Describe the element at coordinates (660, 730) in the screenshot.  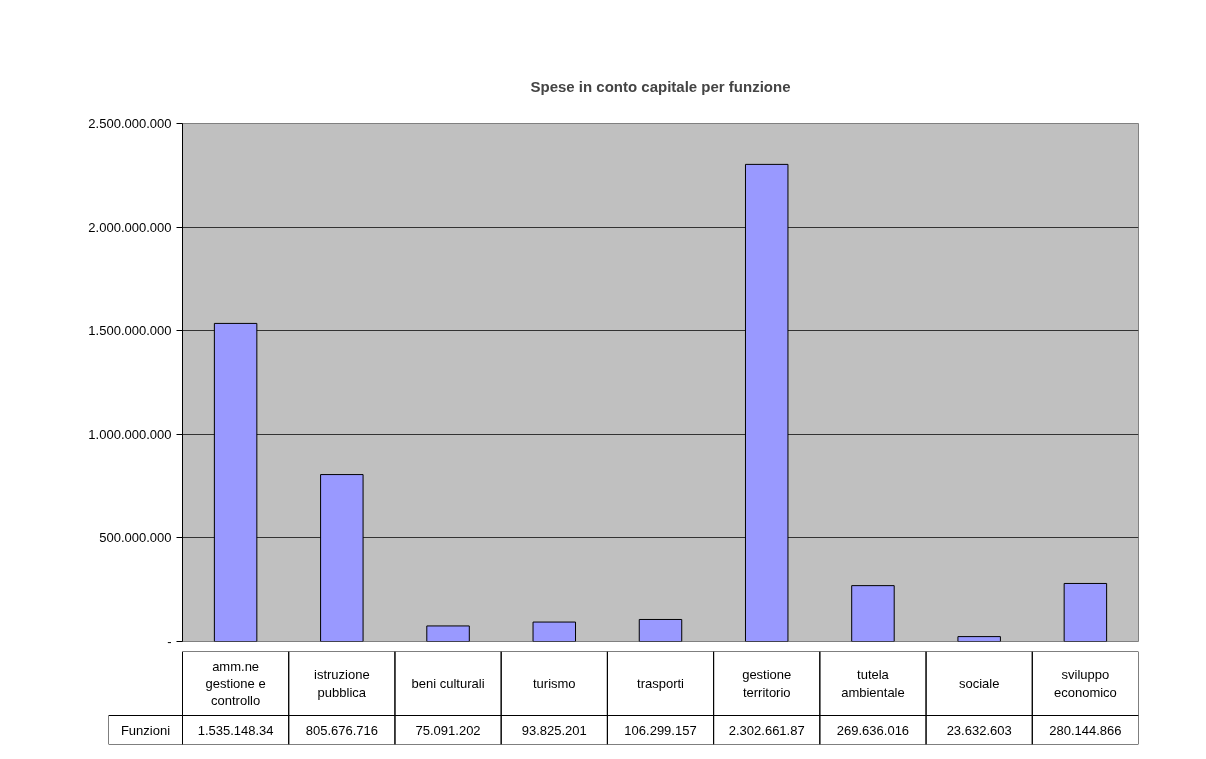
I see `data-label: 106.299.157` at that location.